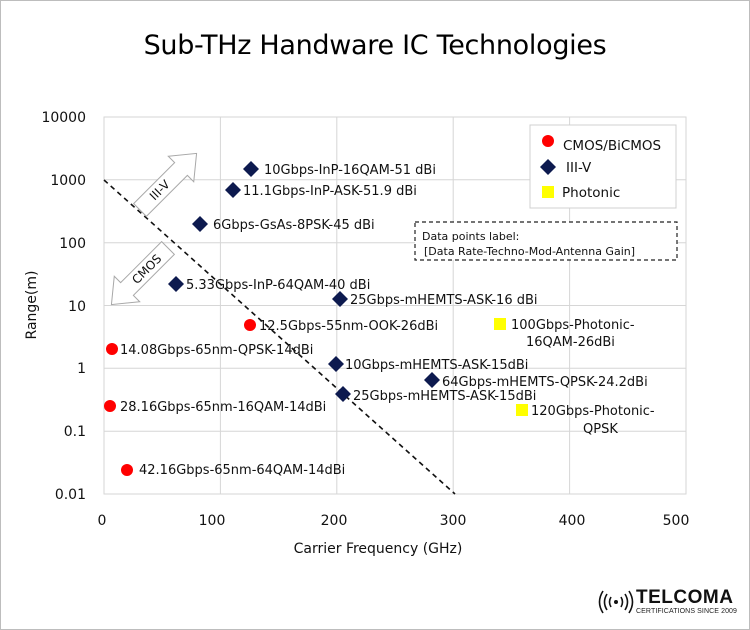 This screenshot has height=630, width=750. I want to click on x-axis-label: Carrier Frequency (GHz), so click(378, 549).